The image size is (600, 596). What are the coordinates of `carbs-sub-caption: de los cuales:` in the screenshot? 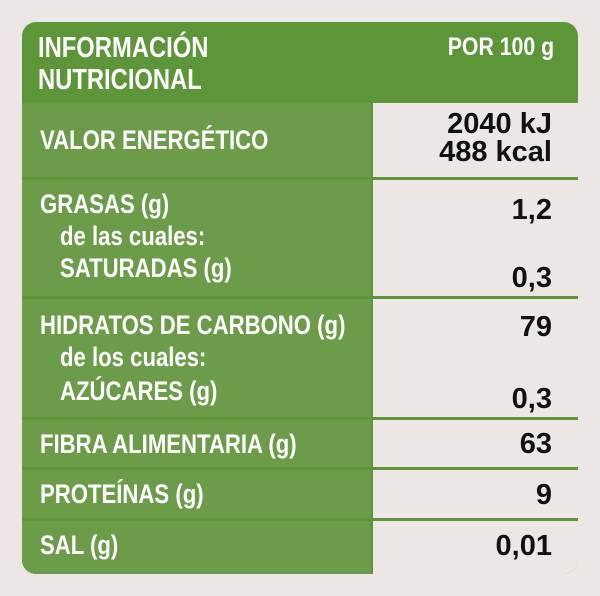 It's located at (133, 357).